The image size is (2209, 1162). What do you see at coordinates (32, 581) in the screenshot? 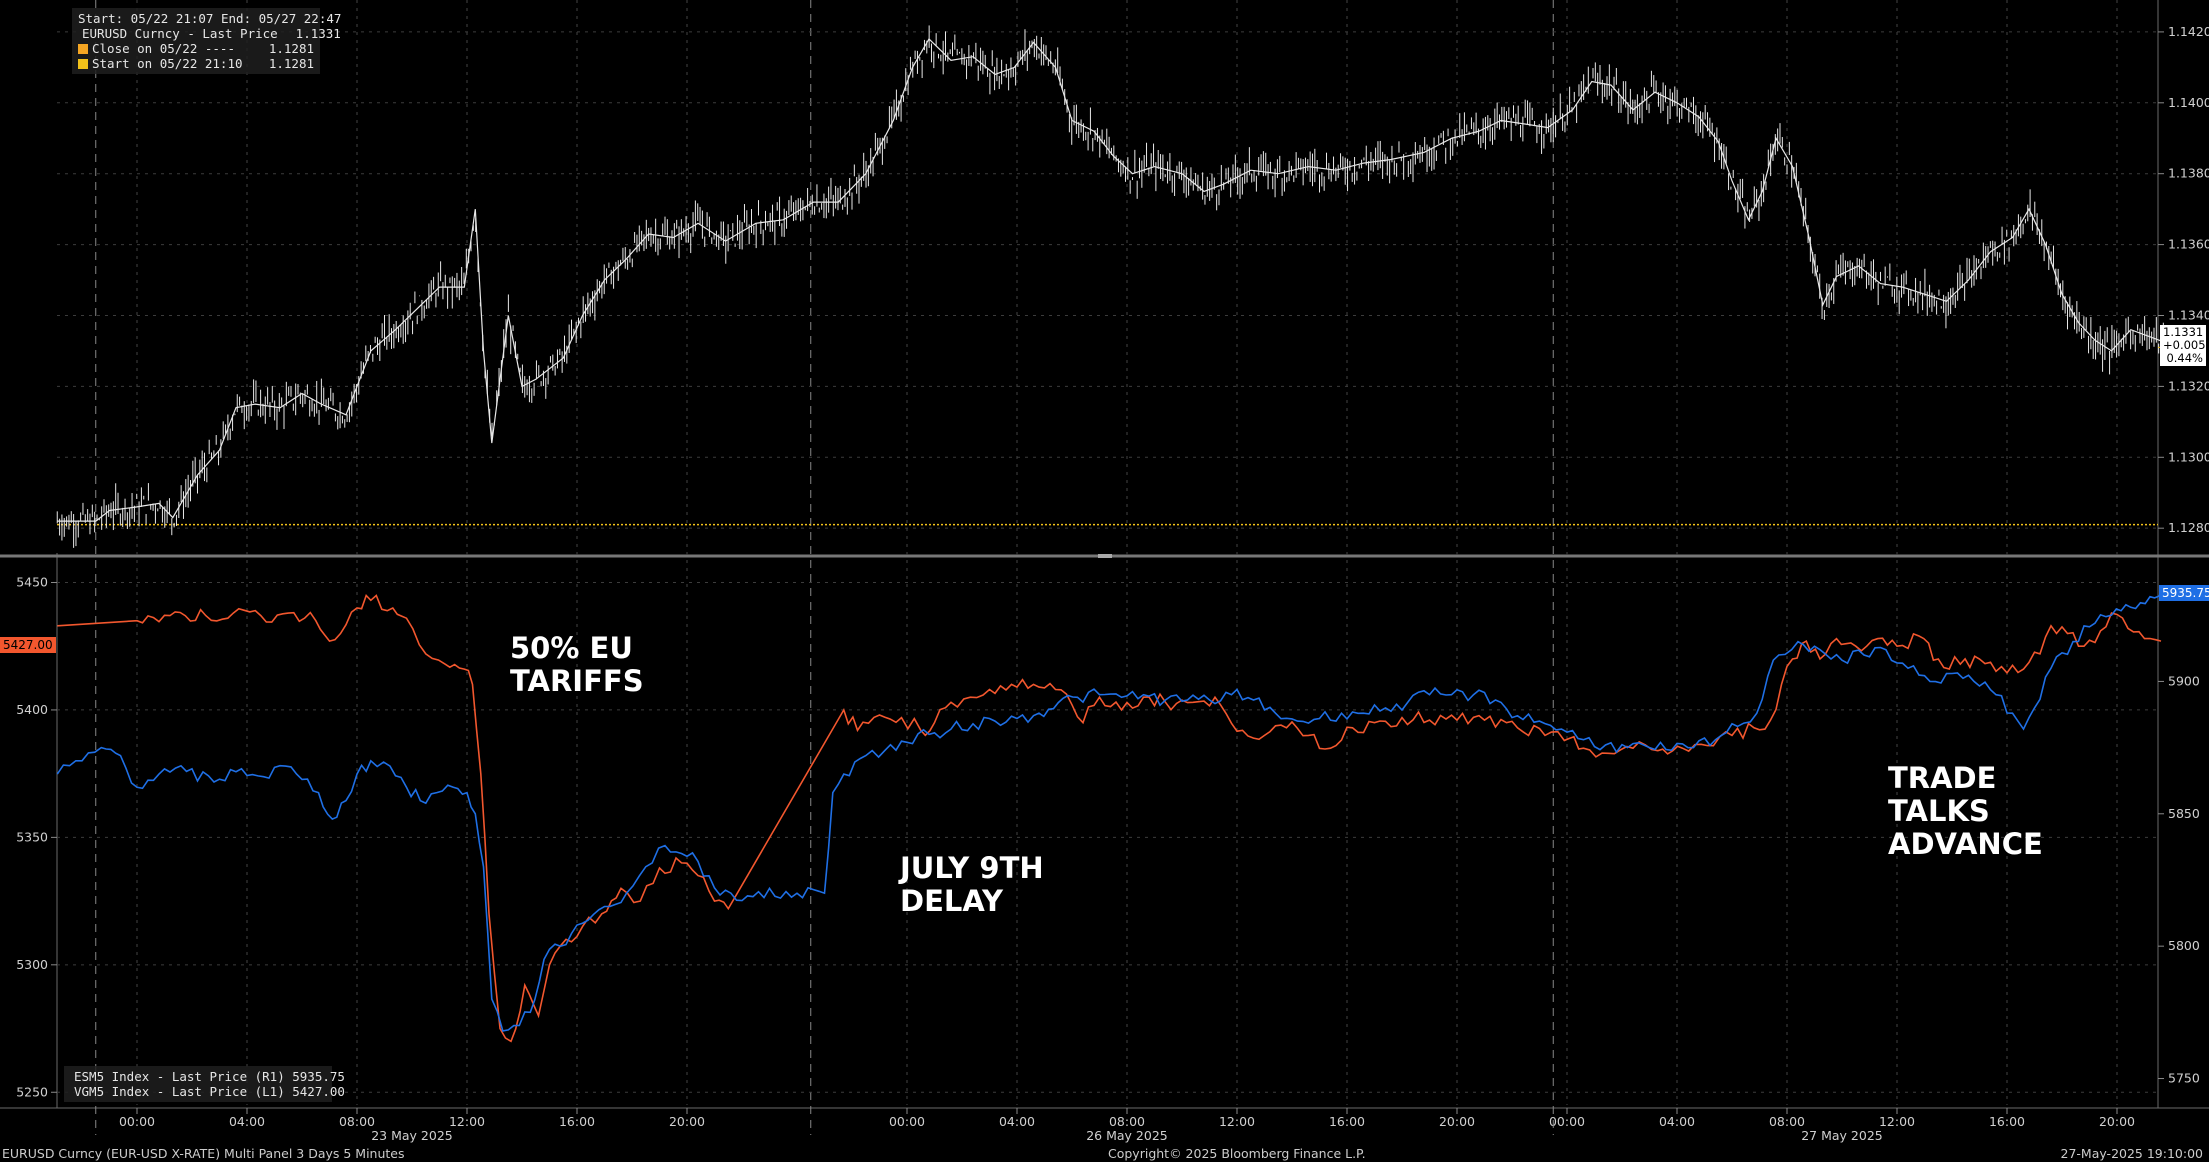
I see `y-tick-label-left: 5450` at bounding box center [32, 581].